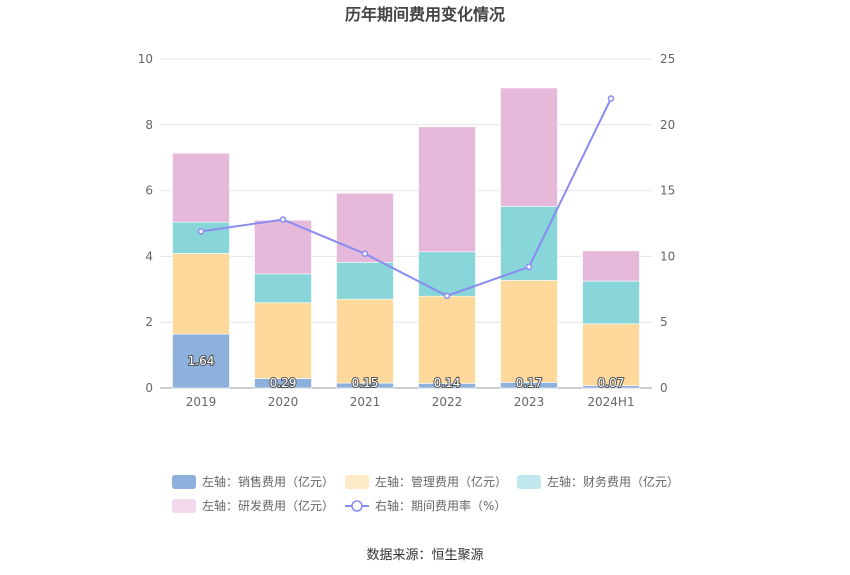 The width and height of the screenshot is (850, 575). What do you see at coordinates (145, 223) in the screenshot?
I see `left-axis-ticks: 0 2 4 6 8 10` at bounding box center [145, 223].